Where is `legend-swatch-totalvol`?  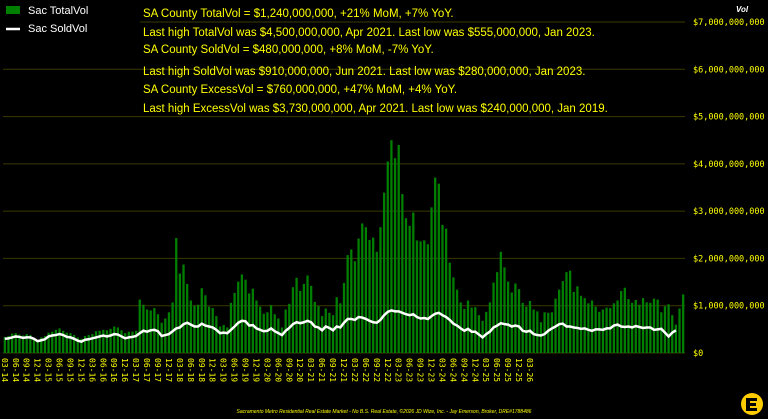 legend-swatch-totalvol is located at coordinates (13, 10).